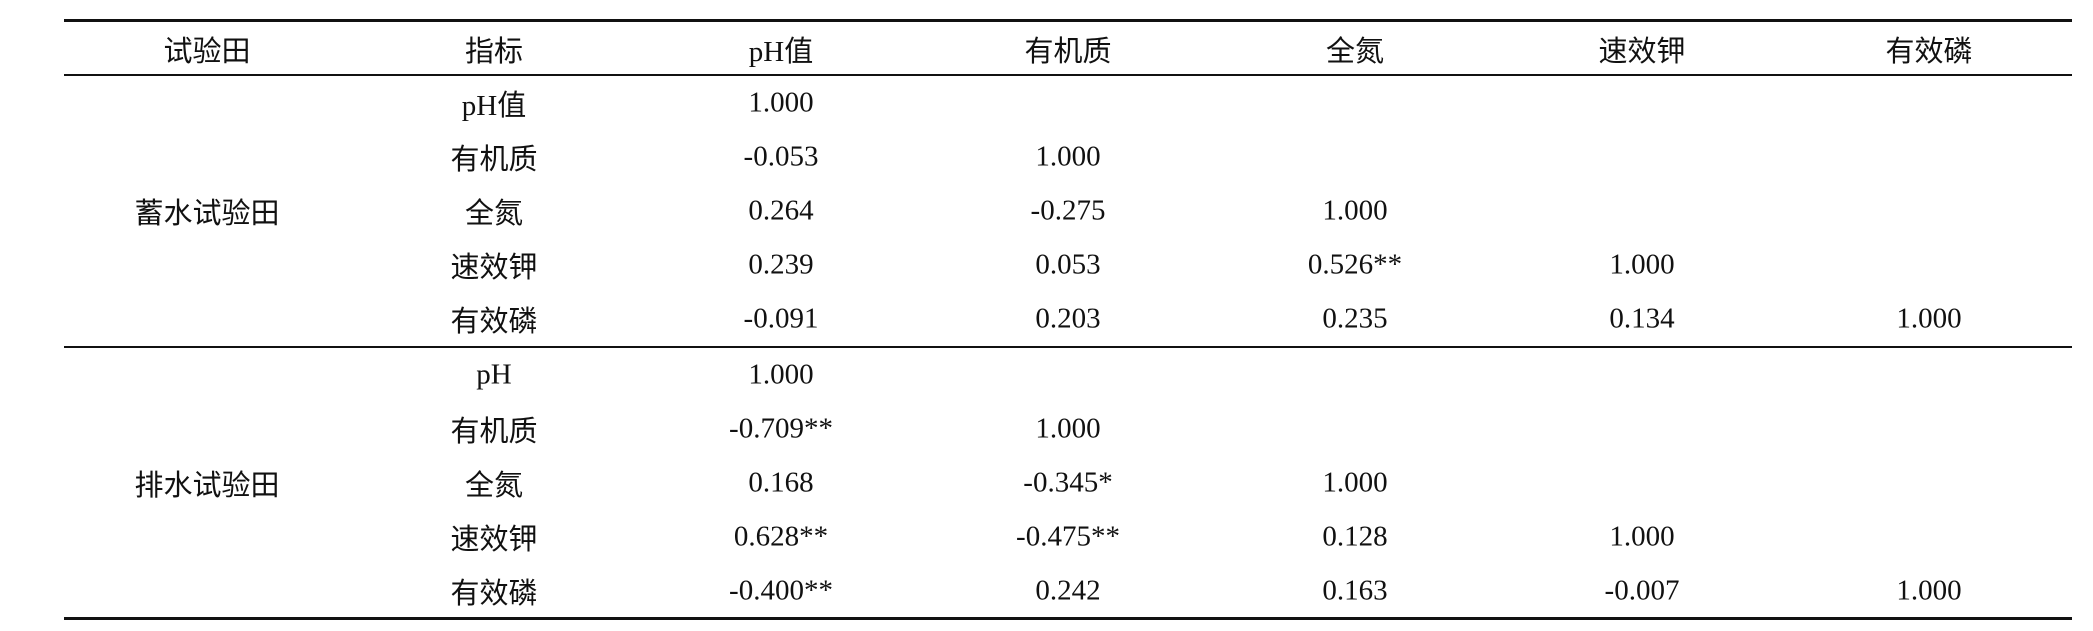 Image resolution: width=2093 pixels, height=631 pixels. Describe the element at coordinates (1068, 210) in the screenshot. I see `value-cell: -0.275` at that location.